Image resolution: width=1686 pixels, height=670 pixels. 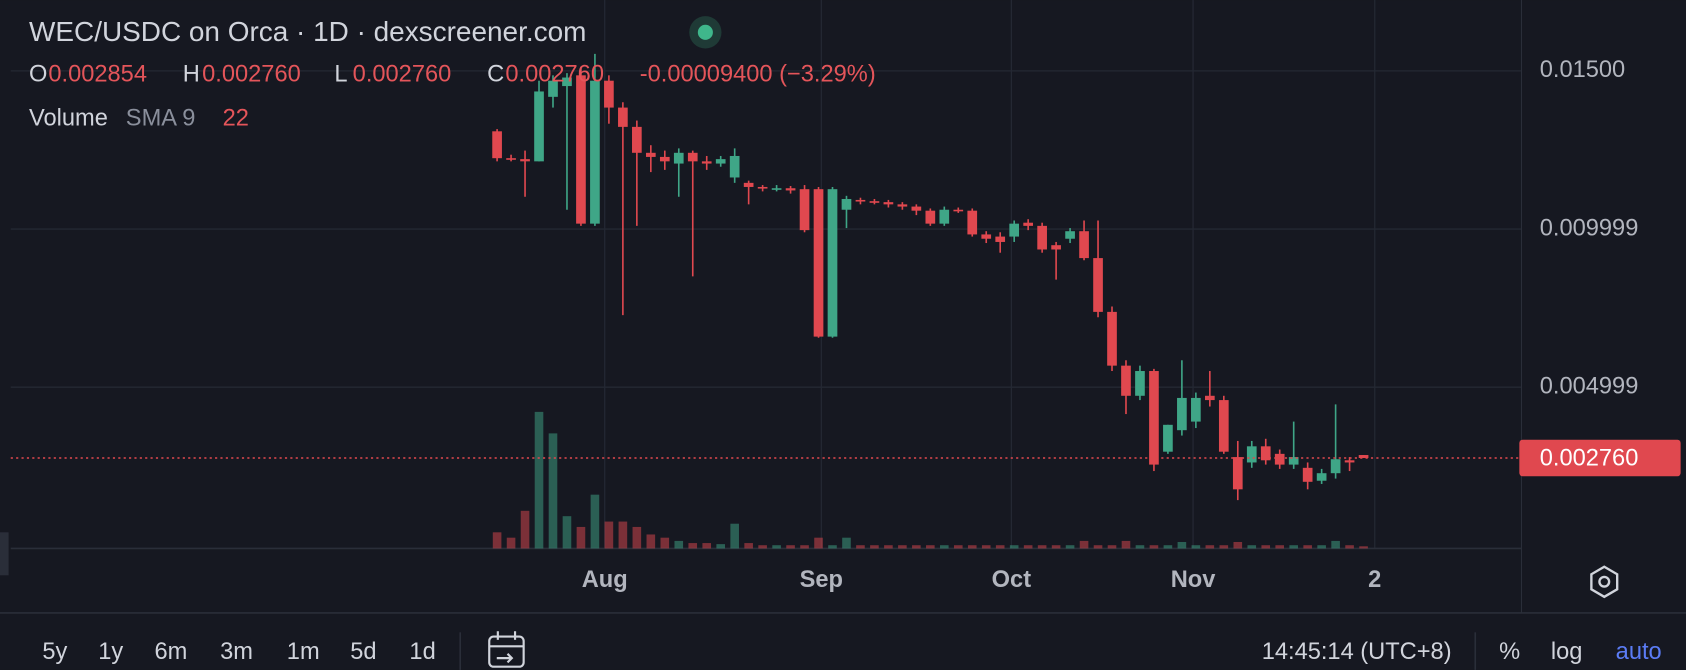 What do you see at coordinates (1589, 458) in the screenshot?
I see `last-price-label: 0.002760` at bounding box center [1589, 458].